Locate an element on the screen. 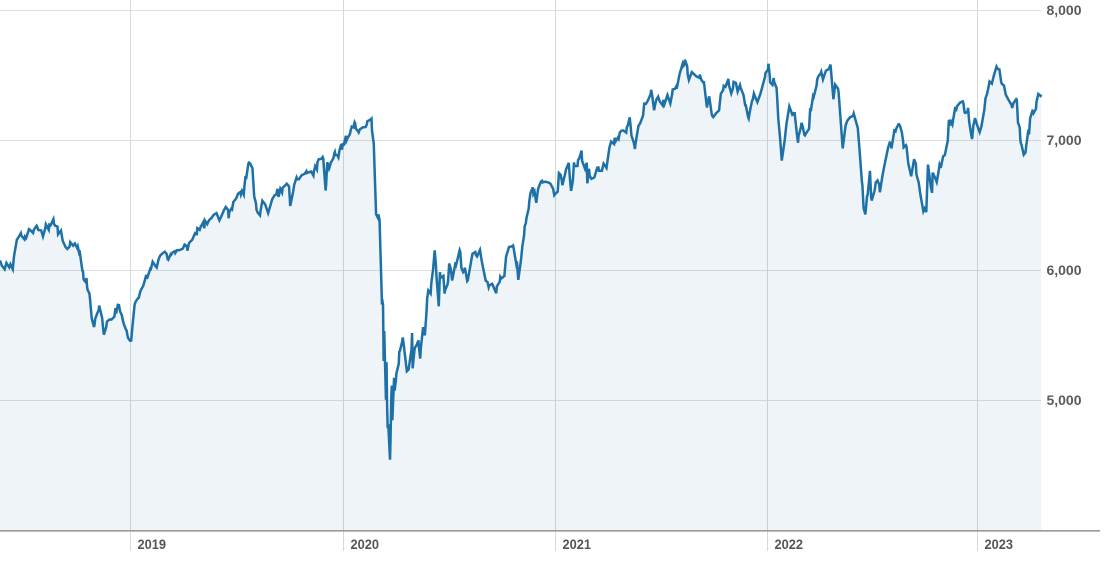 This screenshot has height=564, width=1116. svg-text: 2020 is located at coordinates (365, 544).